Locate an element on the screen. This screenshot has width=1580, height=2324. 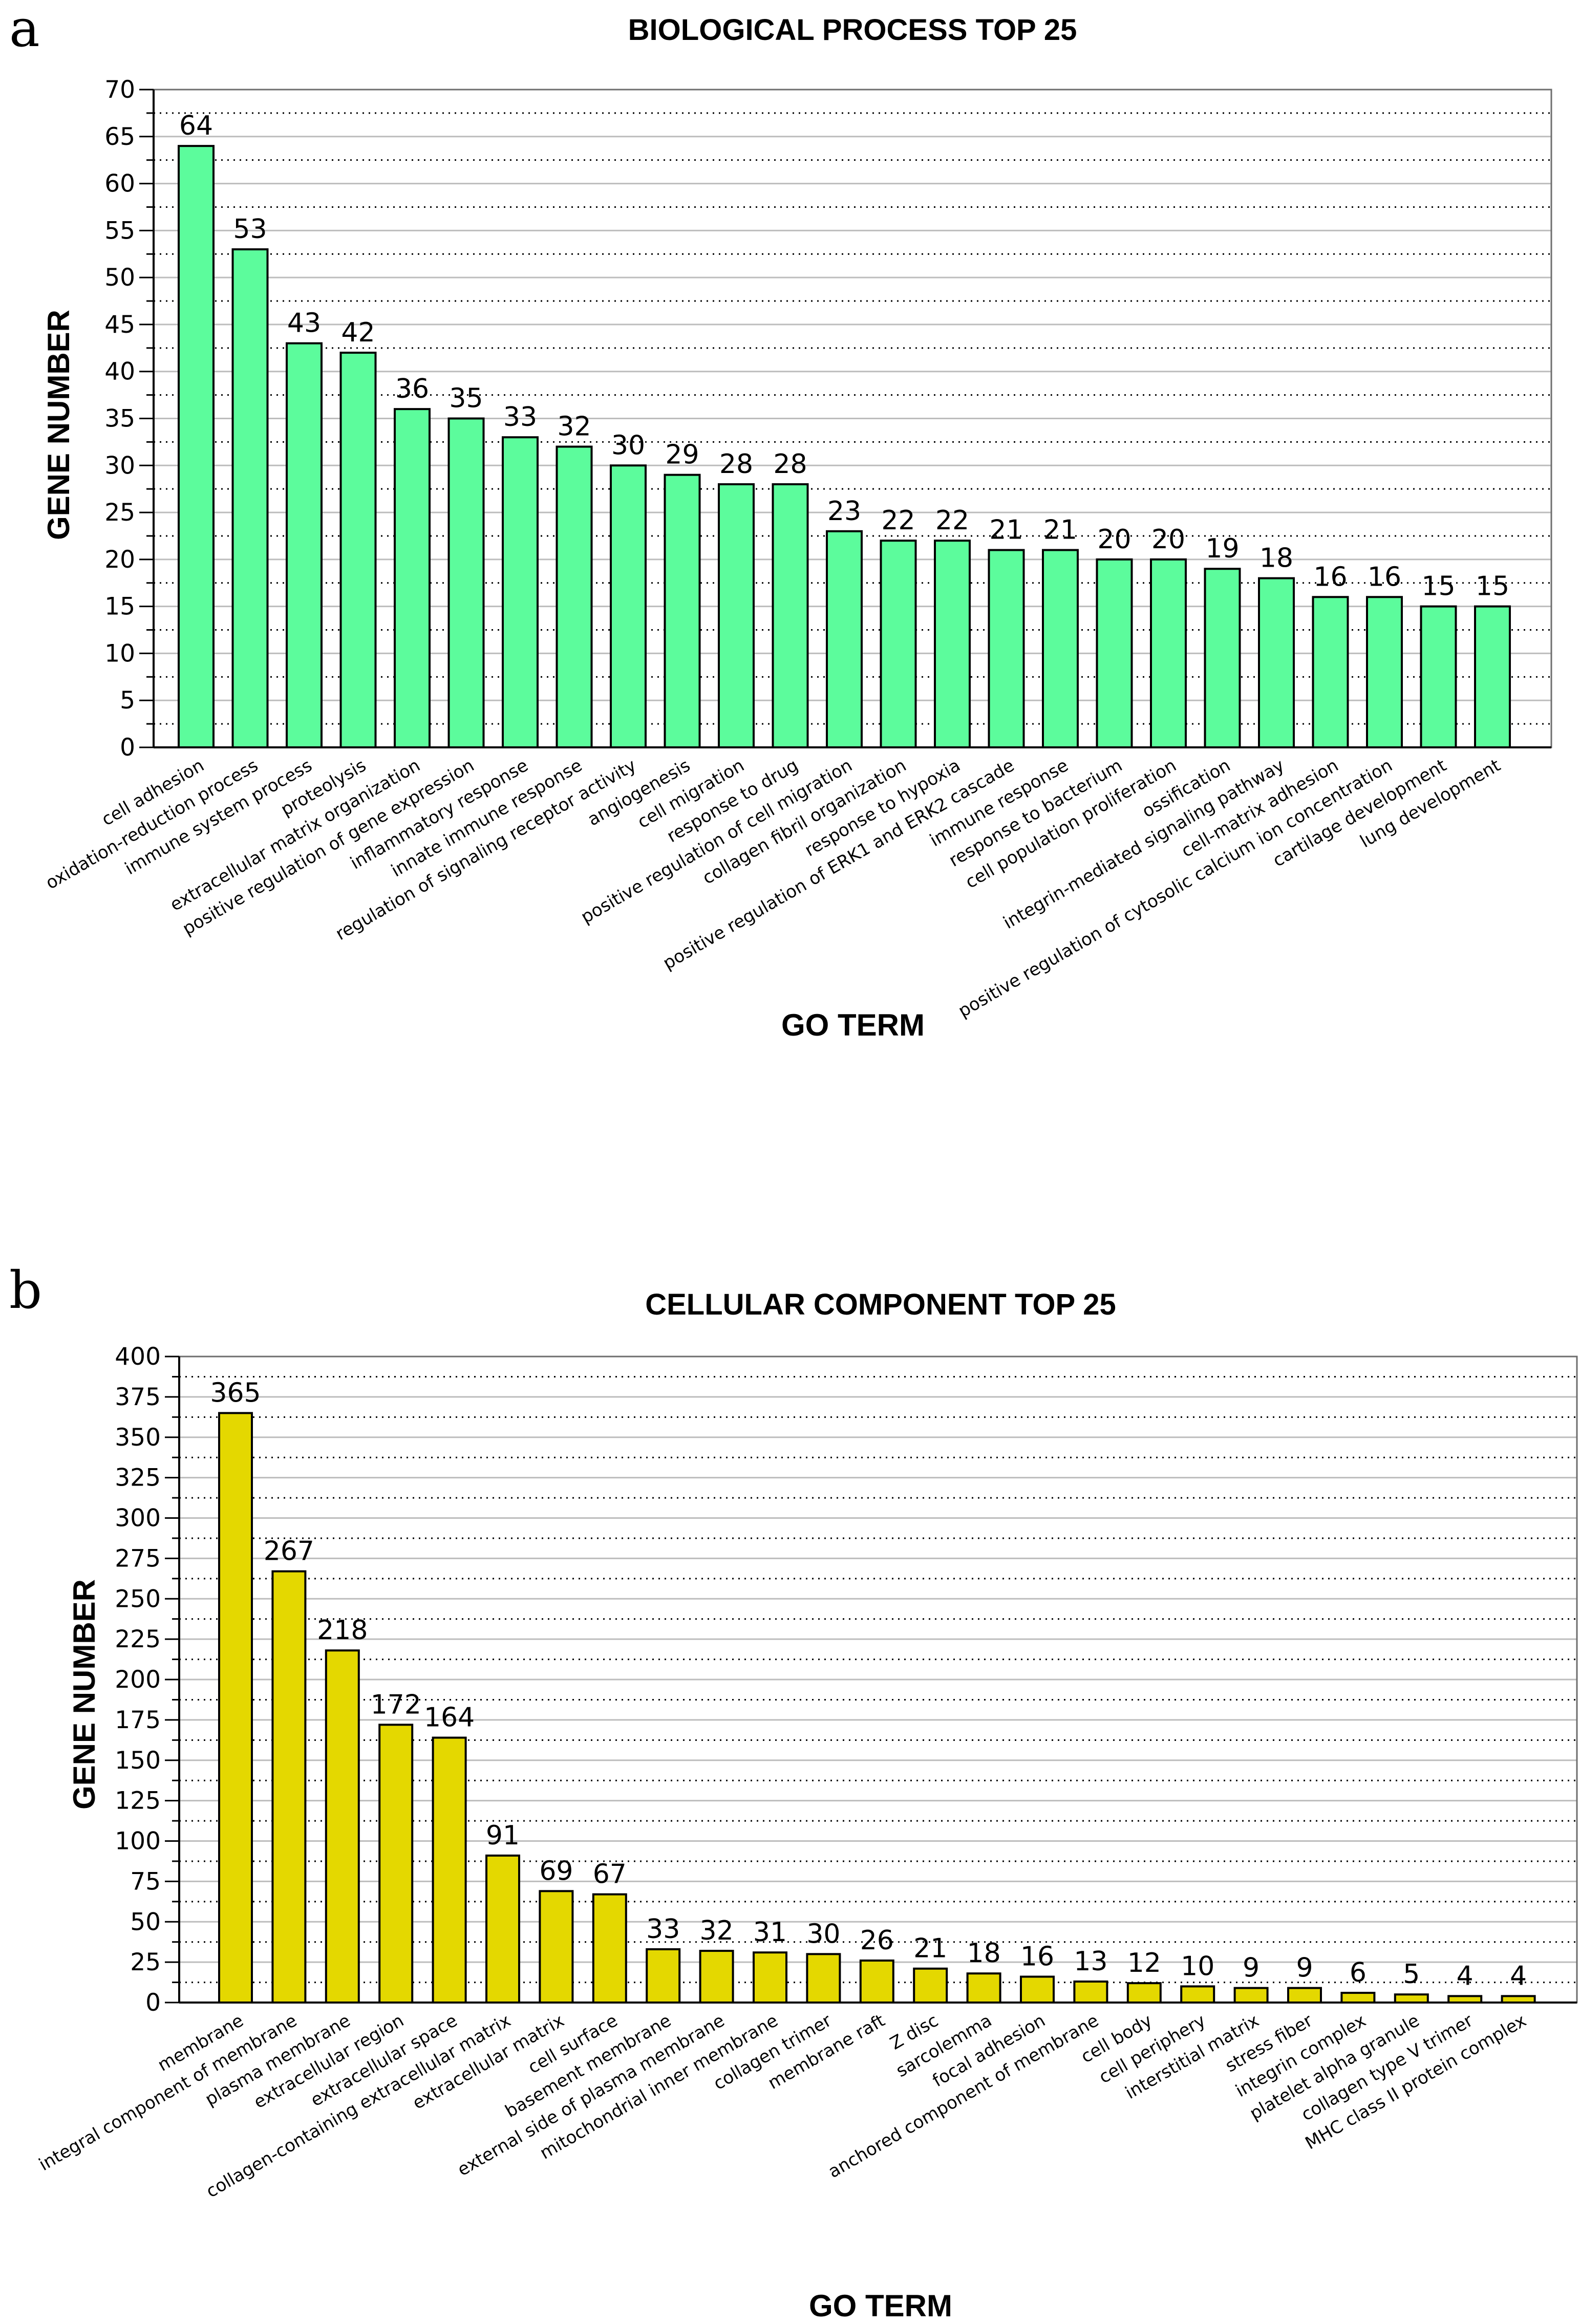
y-tick-label: 350 is located at coordinates (138, 1438).